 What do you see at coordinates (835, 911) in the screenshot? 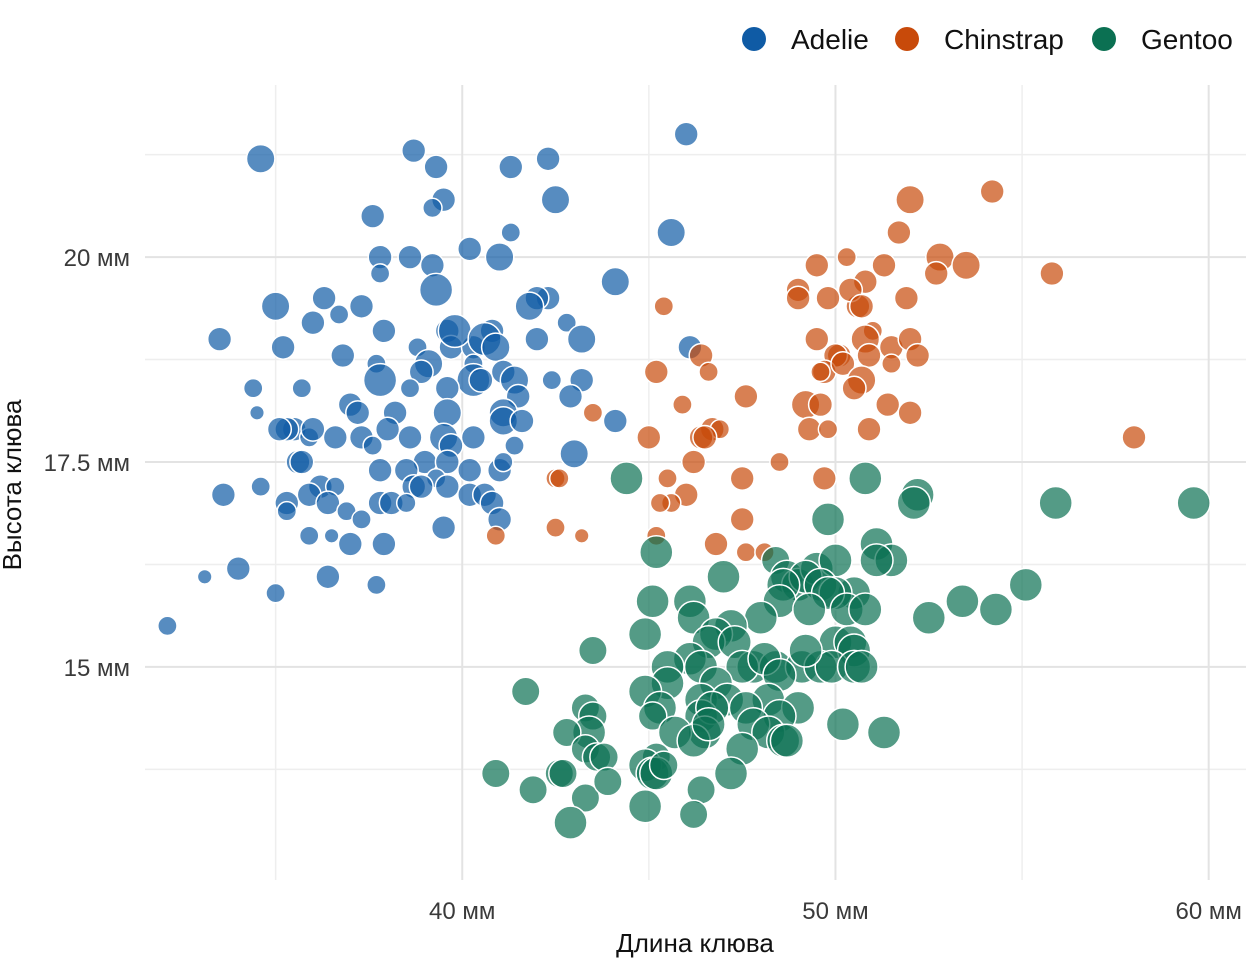
I see `x-axis-tick-labels: 40 мм 50 мм 60 мм` at bounding box center [835, 911].